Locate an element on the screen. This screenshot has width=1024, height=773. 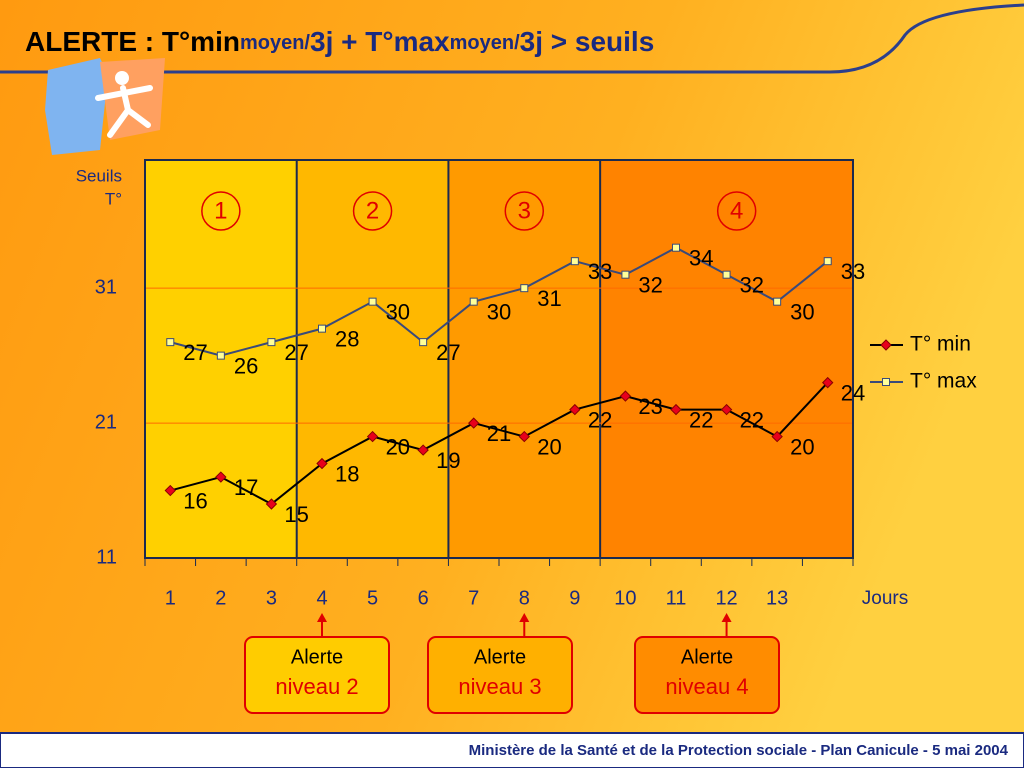
x-tick-label: 10 is located at coordinates (625, 598).